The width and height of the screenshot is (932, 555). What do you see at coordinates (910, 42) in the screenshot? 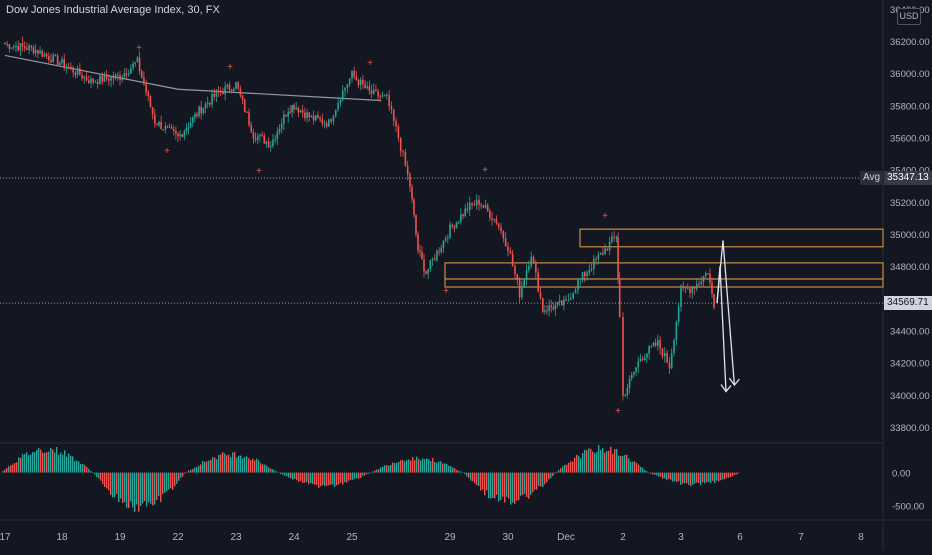
I see `price-tick-label: 36200.00` at bounding box center [910, 42].